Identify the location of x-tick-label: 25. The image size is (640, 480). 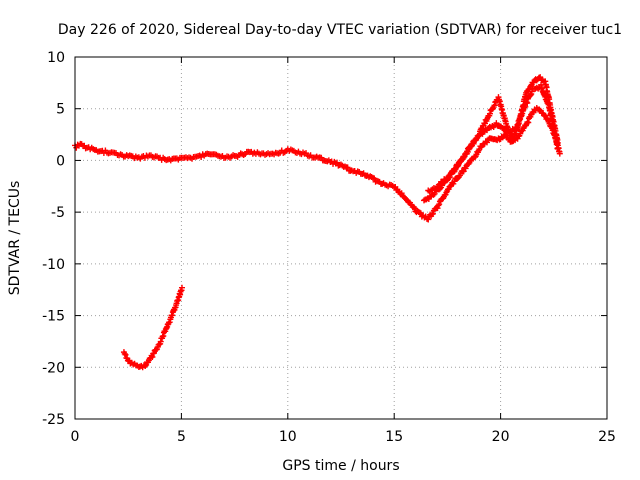
(607, 437).